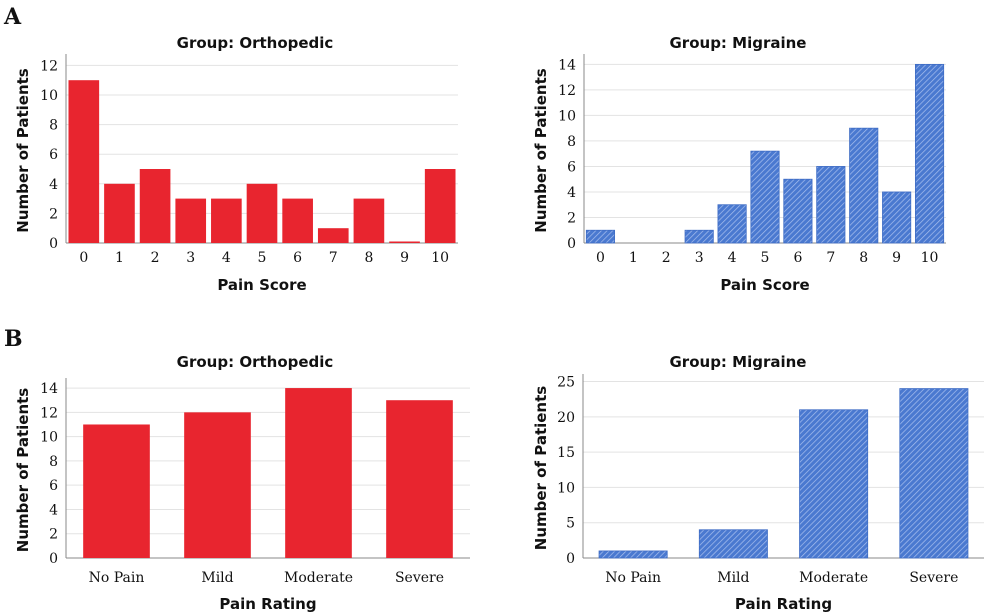  I want to click on x-tick-label: 5, so click(765, 258).